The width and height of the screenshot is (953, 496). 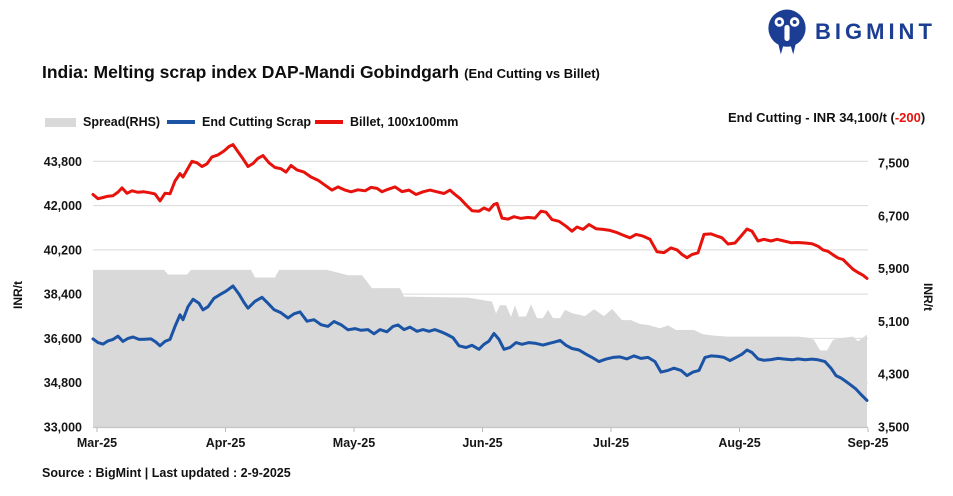 What do you see at coordinates (739, 443) in the screenshot?
I see `x-tick-label: Aug-25` at bounding box center [739, 443].